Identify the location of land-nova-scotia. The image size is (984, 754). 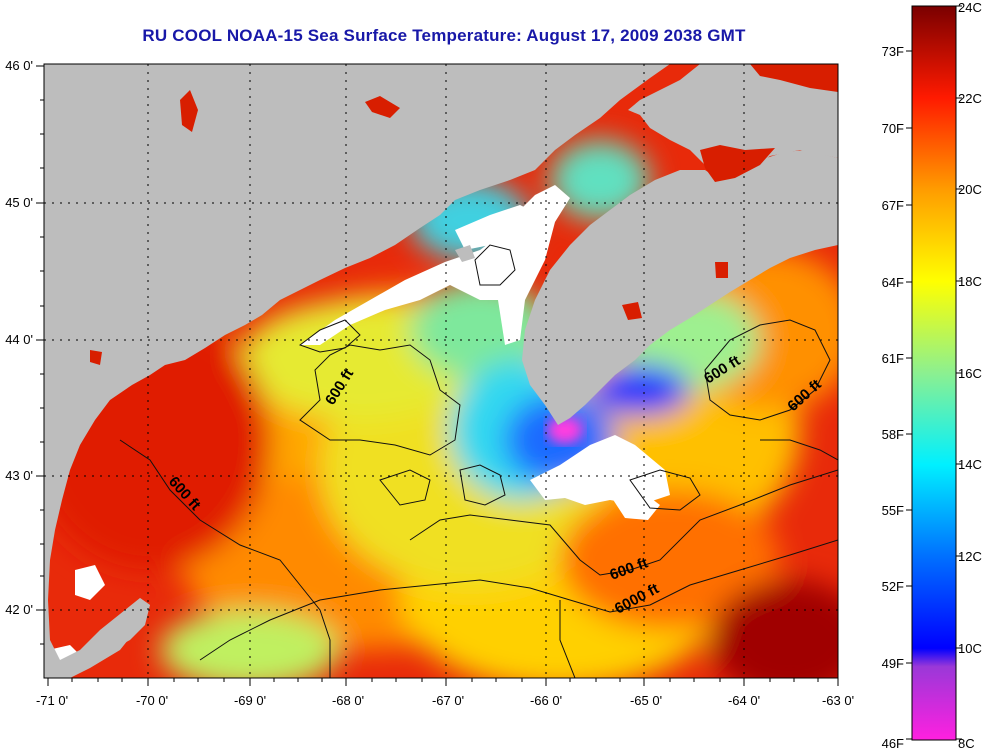
(680, 287).